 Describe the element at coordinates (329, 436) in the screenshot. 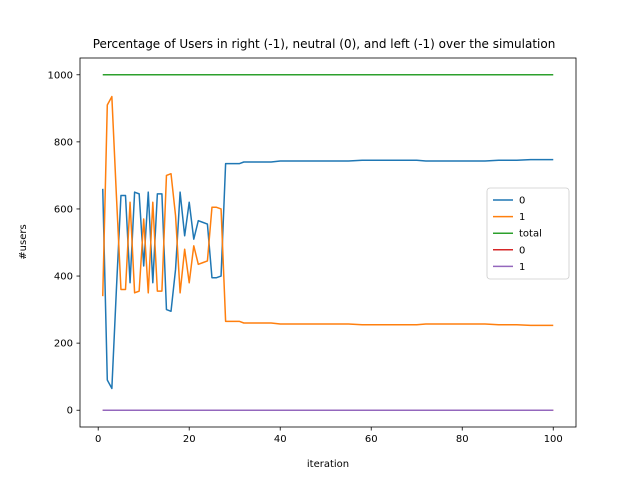

I see `x-axis-ticks: 0 20 40 60 80 100` at that location.